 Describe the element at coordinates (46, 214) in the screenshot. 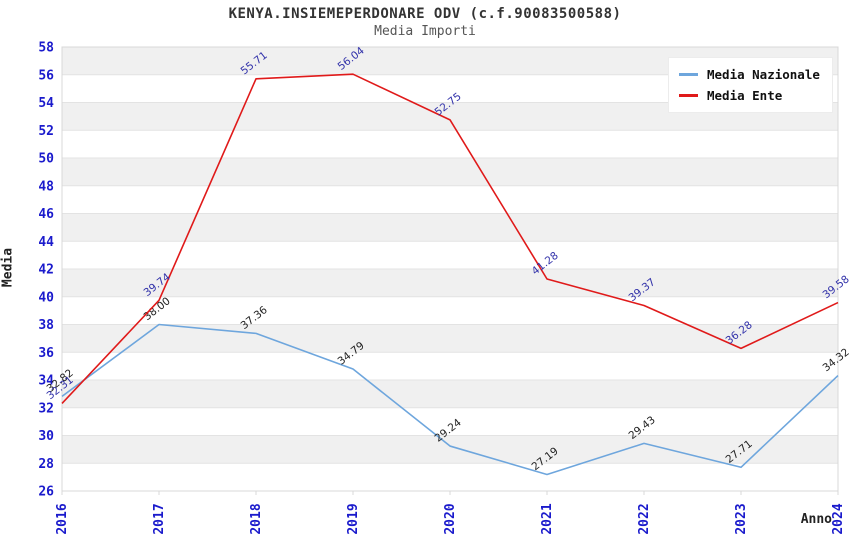

I see `y-tick-label: 46` at that location.